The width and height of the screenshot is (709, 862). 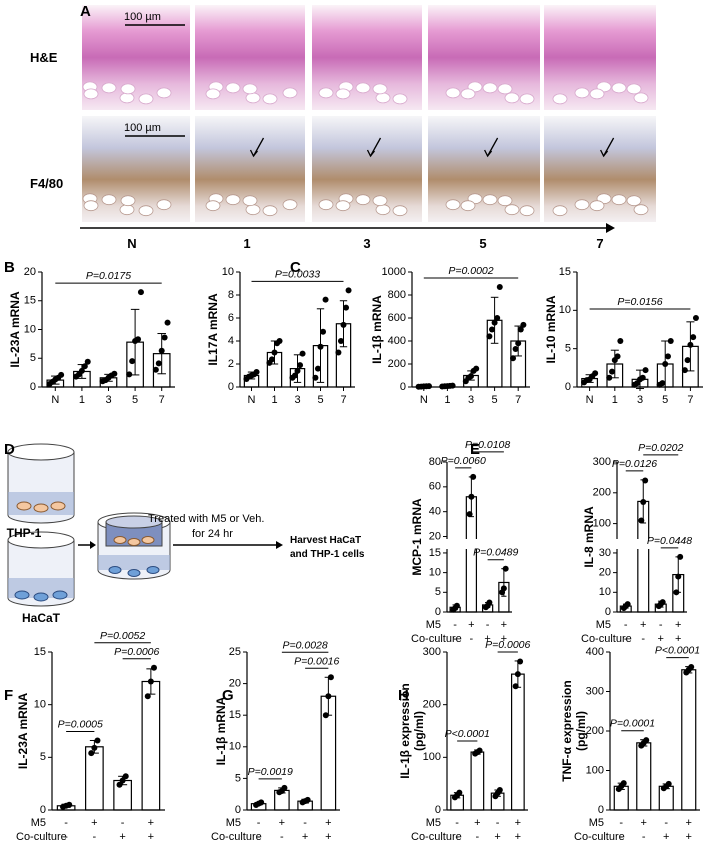 I want to click on significance-bracket: P=0.0126, so click(x=634, y=465).